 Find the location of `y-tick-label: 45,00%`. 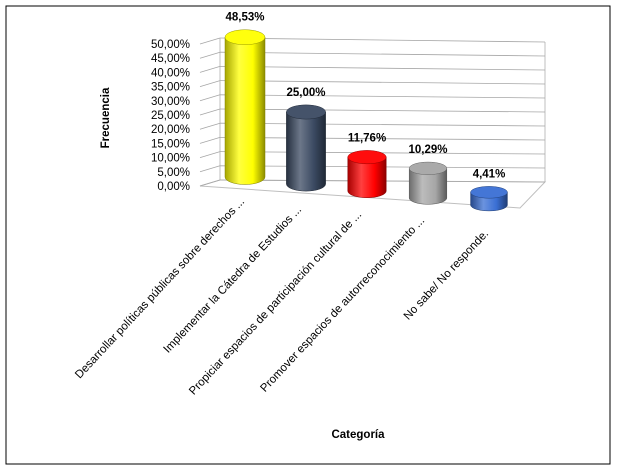

y-tick-label: 45,00% is located at coordinates (170, 59).